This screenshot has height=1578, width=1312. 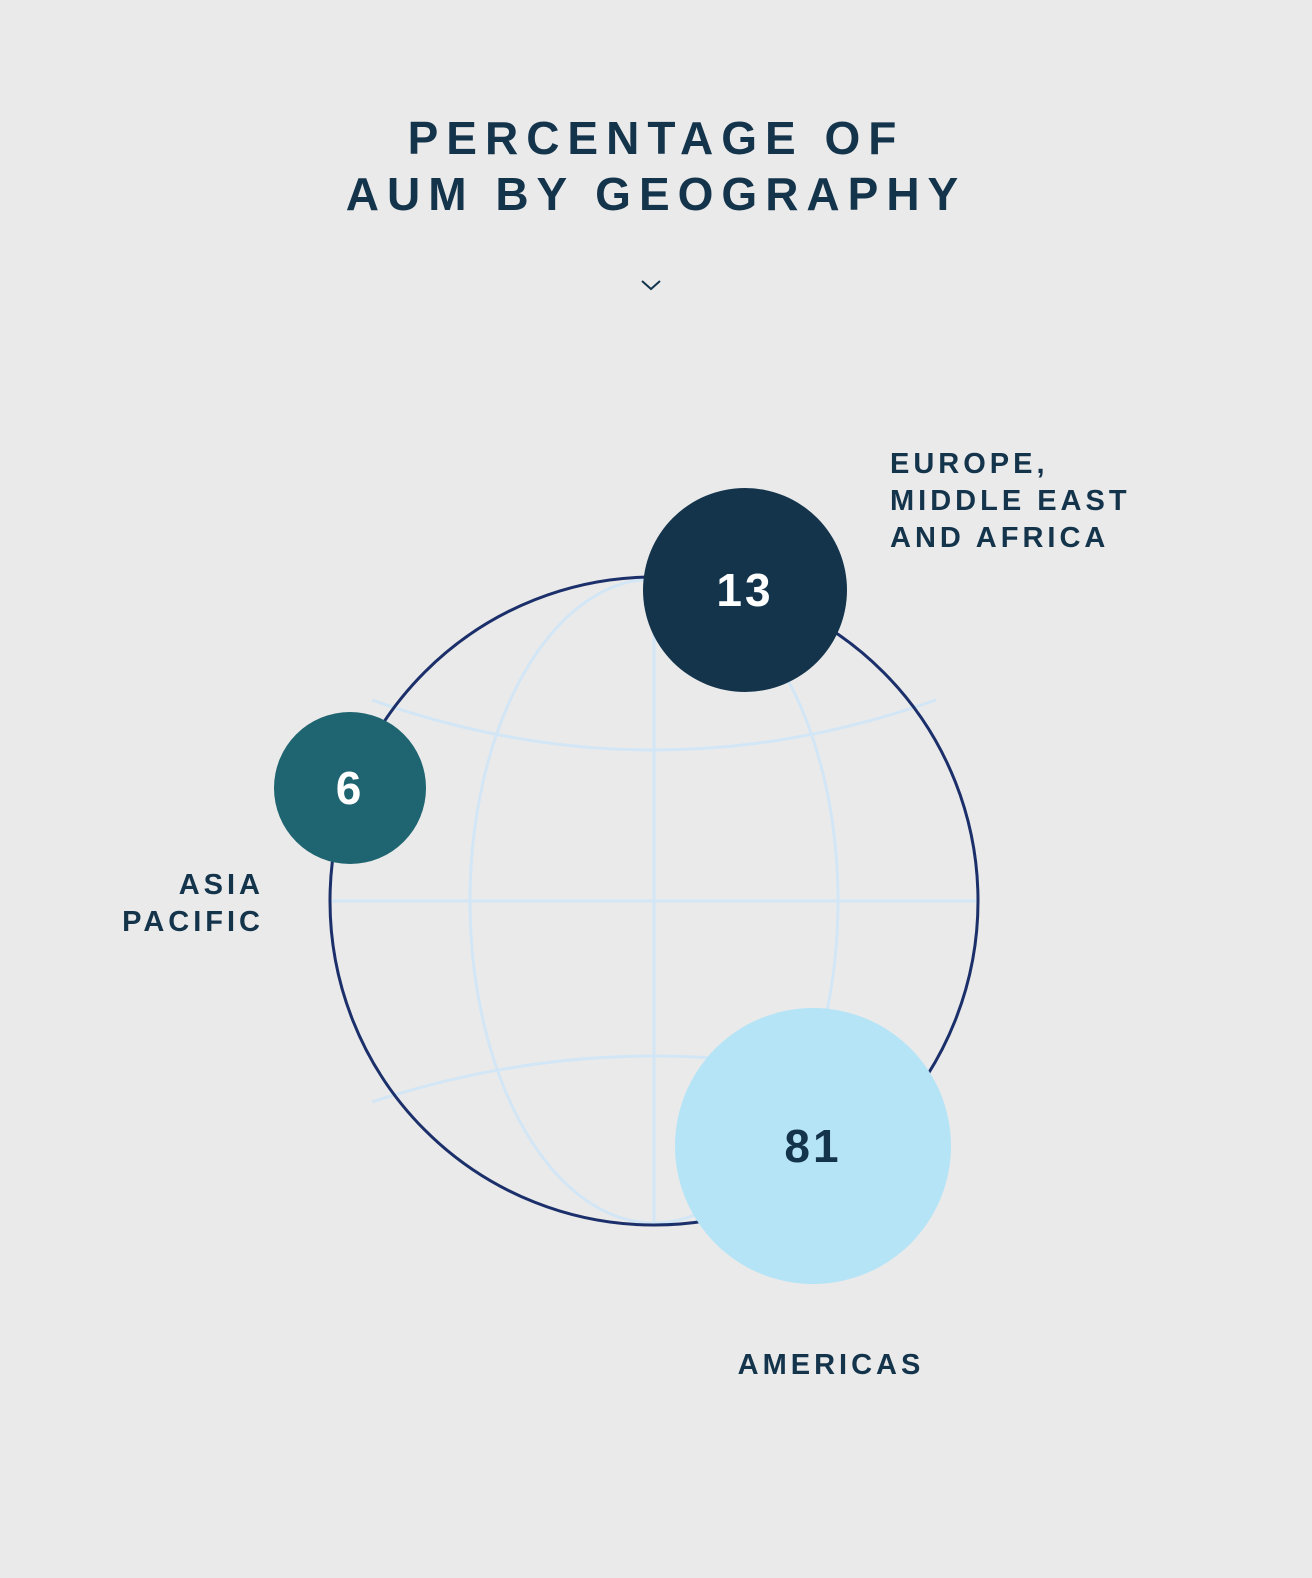 I want to click on region-label-asia-pacific: ASIA PACIFIC, so click(x=193, y=903).